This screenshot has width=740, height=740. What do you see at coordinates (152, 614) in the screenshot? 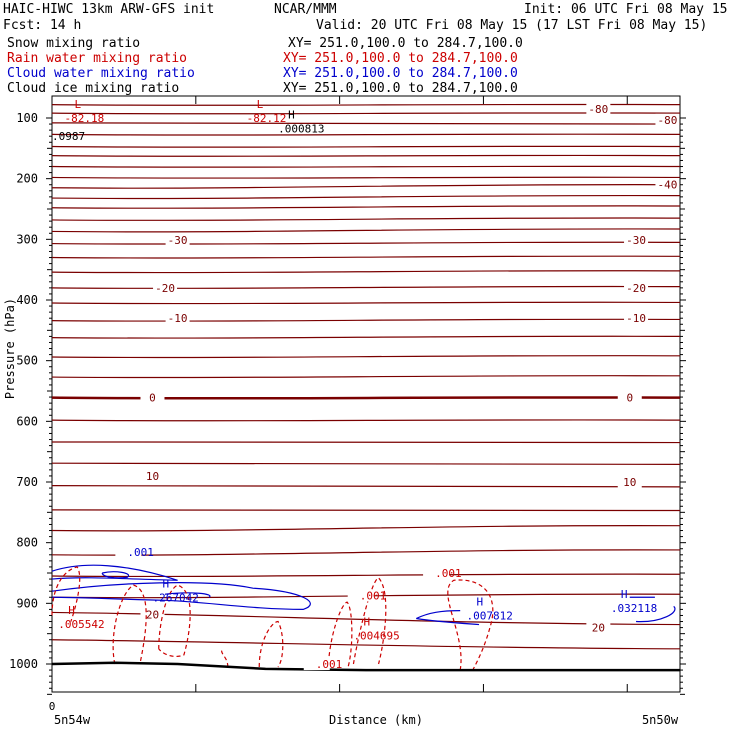
I see `isotherm-label: 20` at bounding box center [152, 614].